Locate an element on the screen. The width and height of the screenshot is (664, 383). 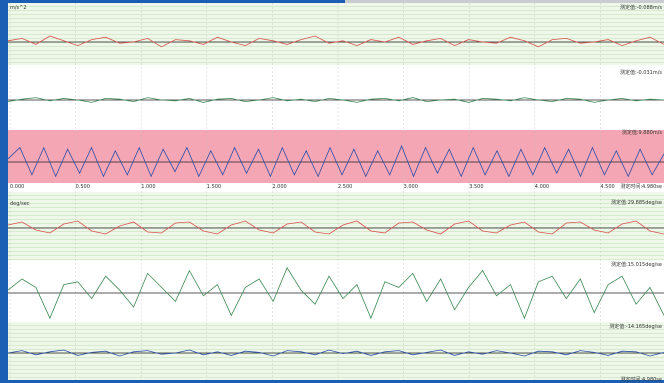
axis-bg is located at coordinates (336, 187).